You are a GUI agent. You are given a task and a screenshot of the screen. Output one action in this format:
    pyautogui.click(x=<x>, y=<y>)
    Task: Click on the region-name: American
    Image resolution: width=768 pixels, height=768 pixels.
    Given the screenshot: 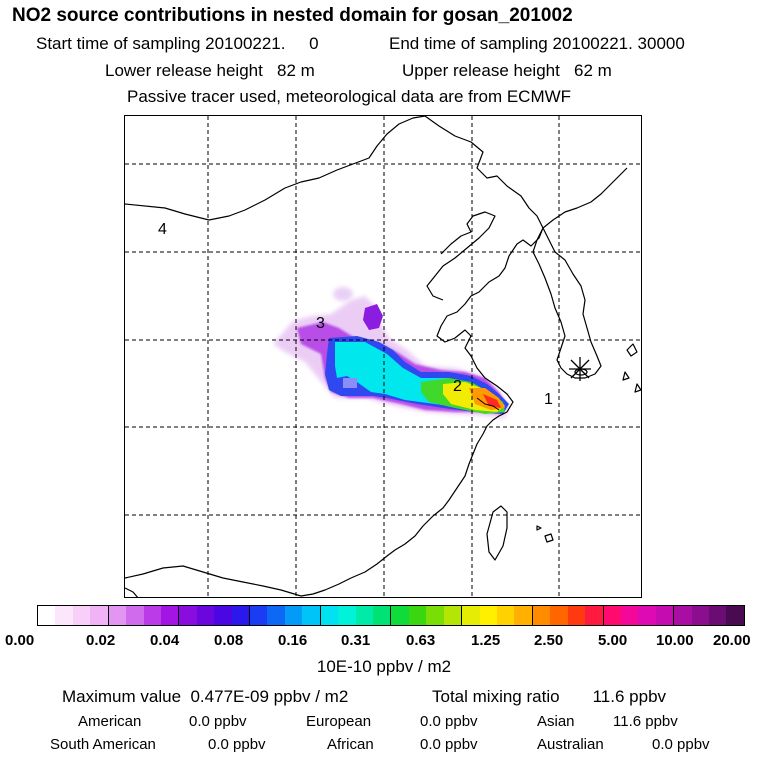 What is the action you would take?
    pyautogui.click(x=110, y=721)
    